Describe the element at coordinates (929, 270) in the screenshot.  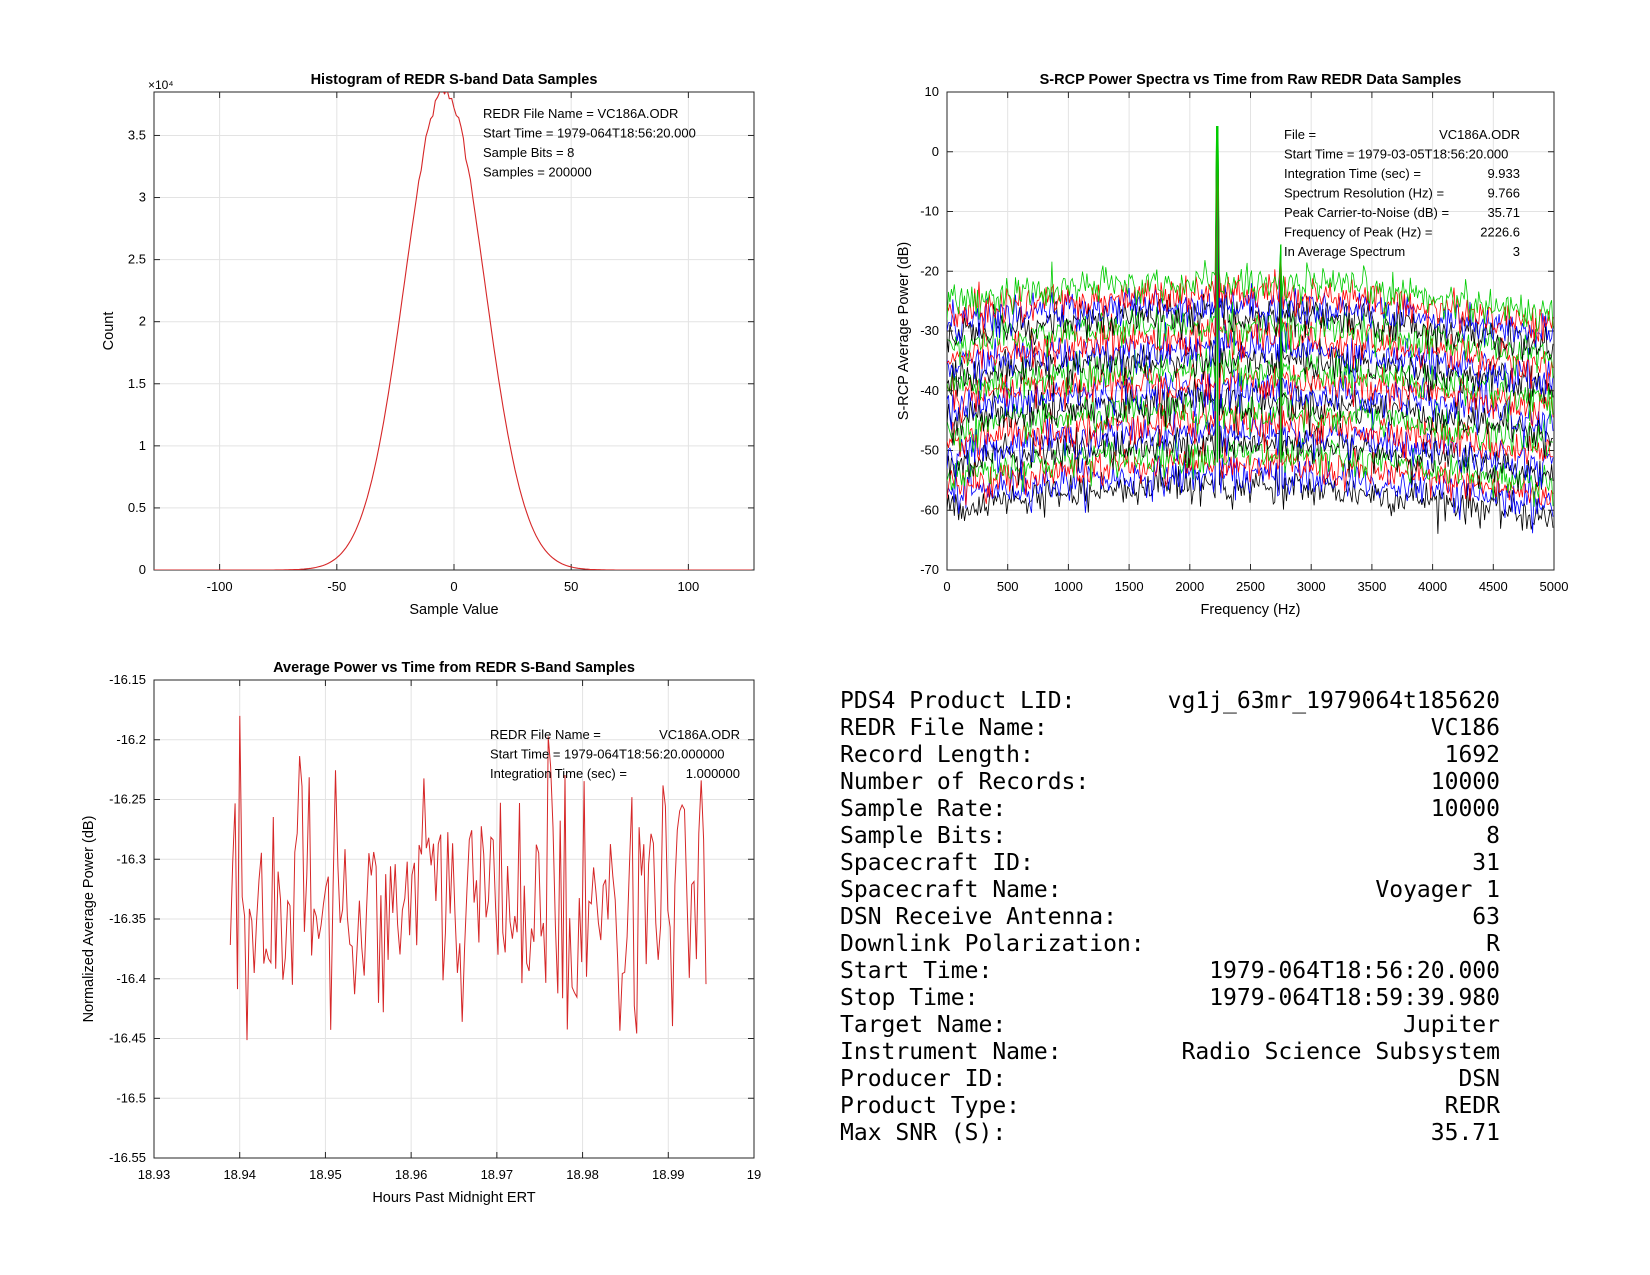
I see `spectra-ytick-label: -20` at that location.